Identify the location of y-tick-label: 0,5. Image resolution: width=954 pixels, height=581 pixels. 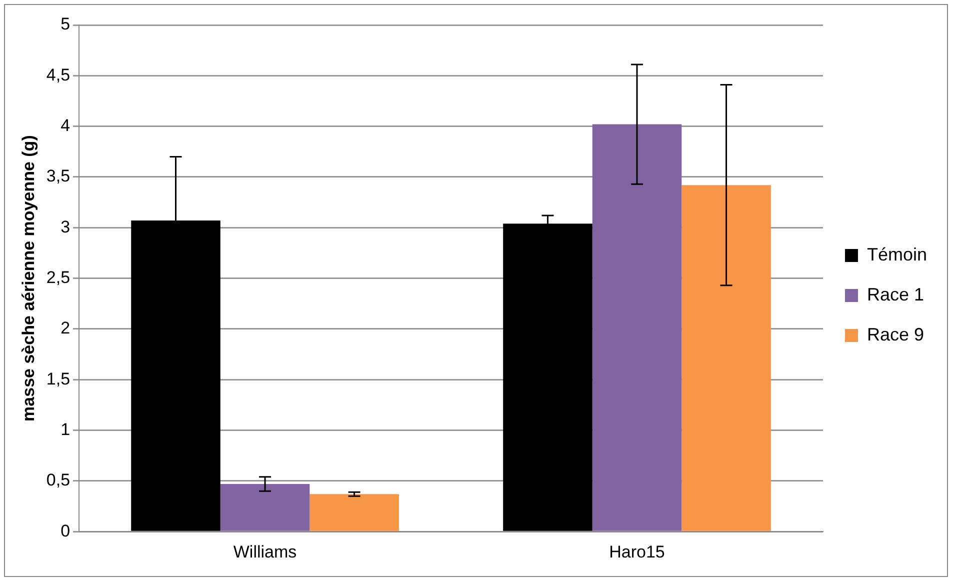
(58, 480).